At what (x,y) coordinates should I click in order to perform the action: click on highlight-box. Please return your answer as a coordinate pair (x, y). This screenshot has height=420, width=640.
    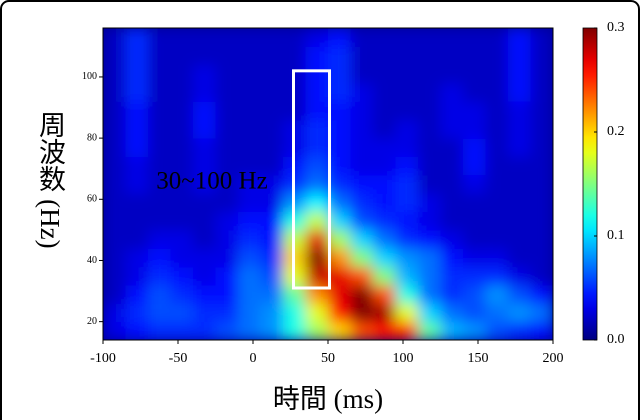
    Looking at the image, I should click on (311, 179).